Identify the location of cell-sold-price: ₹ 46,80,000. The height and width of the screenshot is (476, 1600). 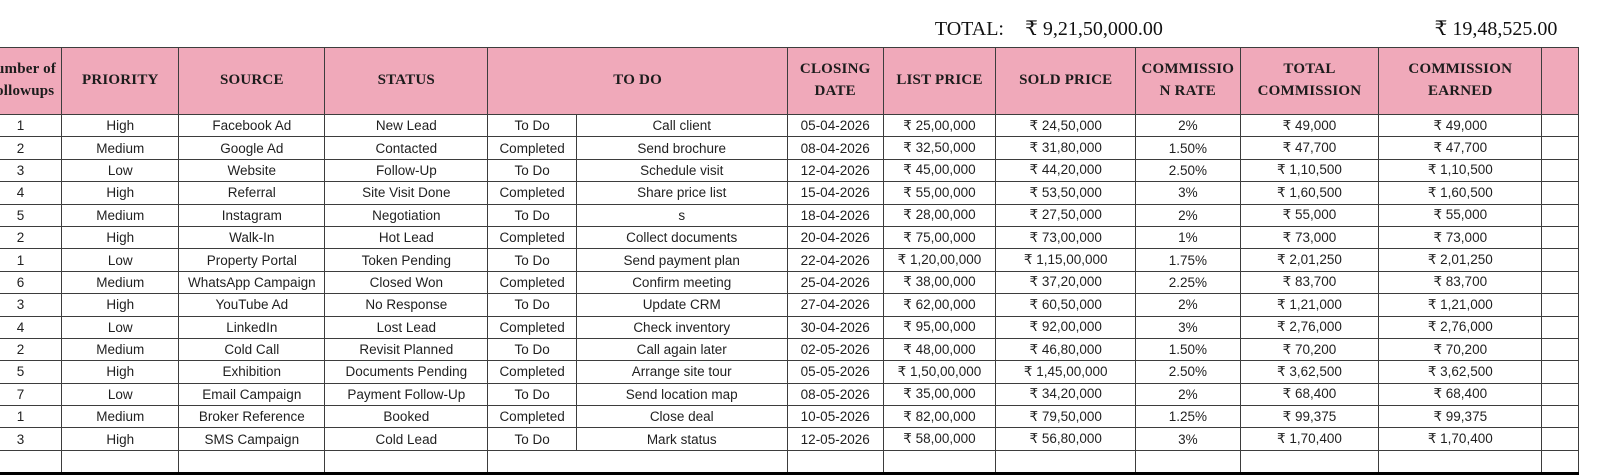
(1066, 349).